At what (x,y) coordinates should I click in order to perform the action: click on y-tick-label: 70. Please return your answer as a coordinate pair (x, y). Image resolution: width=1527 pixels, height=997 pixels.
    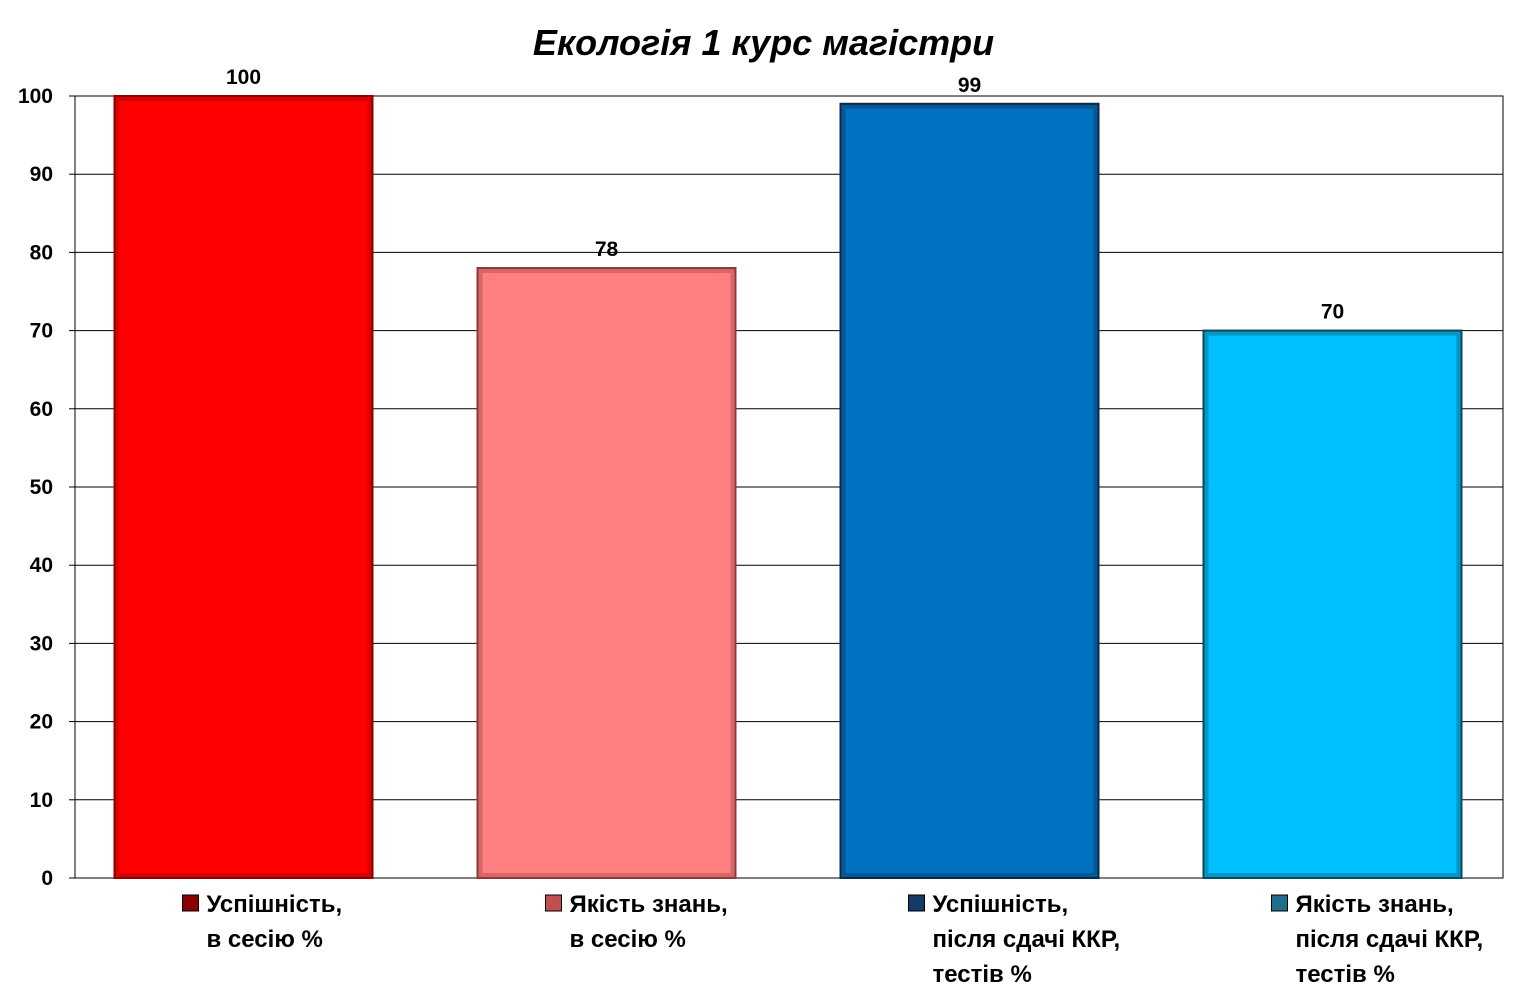
    Looking at the image, I should click on (41, 331).